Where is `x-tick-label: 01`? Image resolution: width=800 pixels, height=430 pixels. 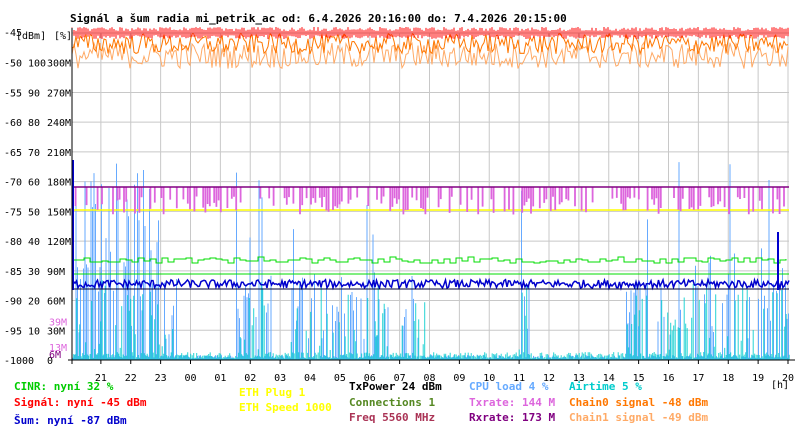 x-tick-label: 01 is located at coordinates (220, 378).